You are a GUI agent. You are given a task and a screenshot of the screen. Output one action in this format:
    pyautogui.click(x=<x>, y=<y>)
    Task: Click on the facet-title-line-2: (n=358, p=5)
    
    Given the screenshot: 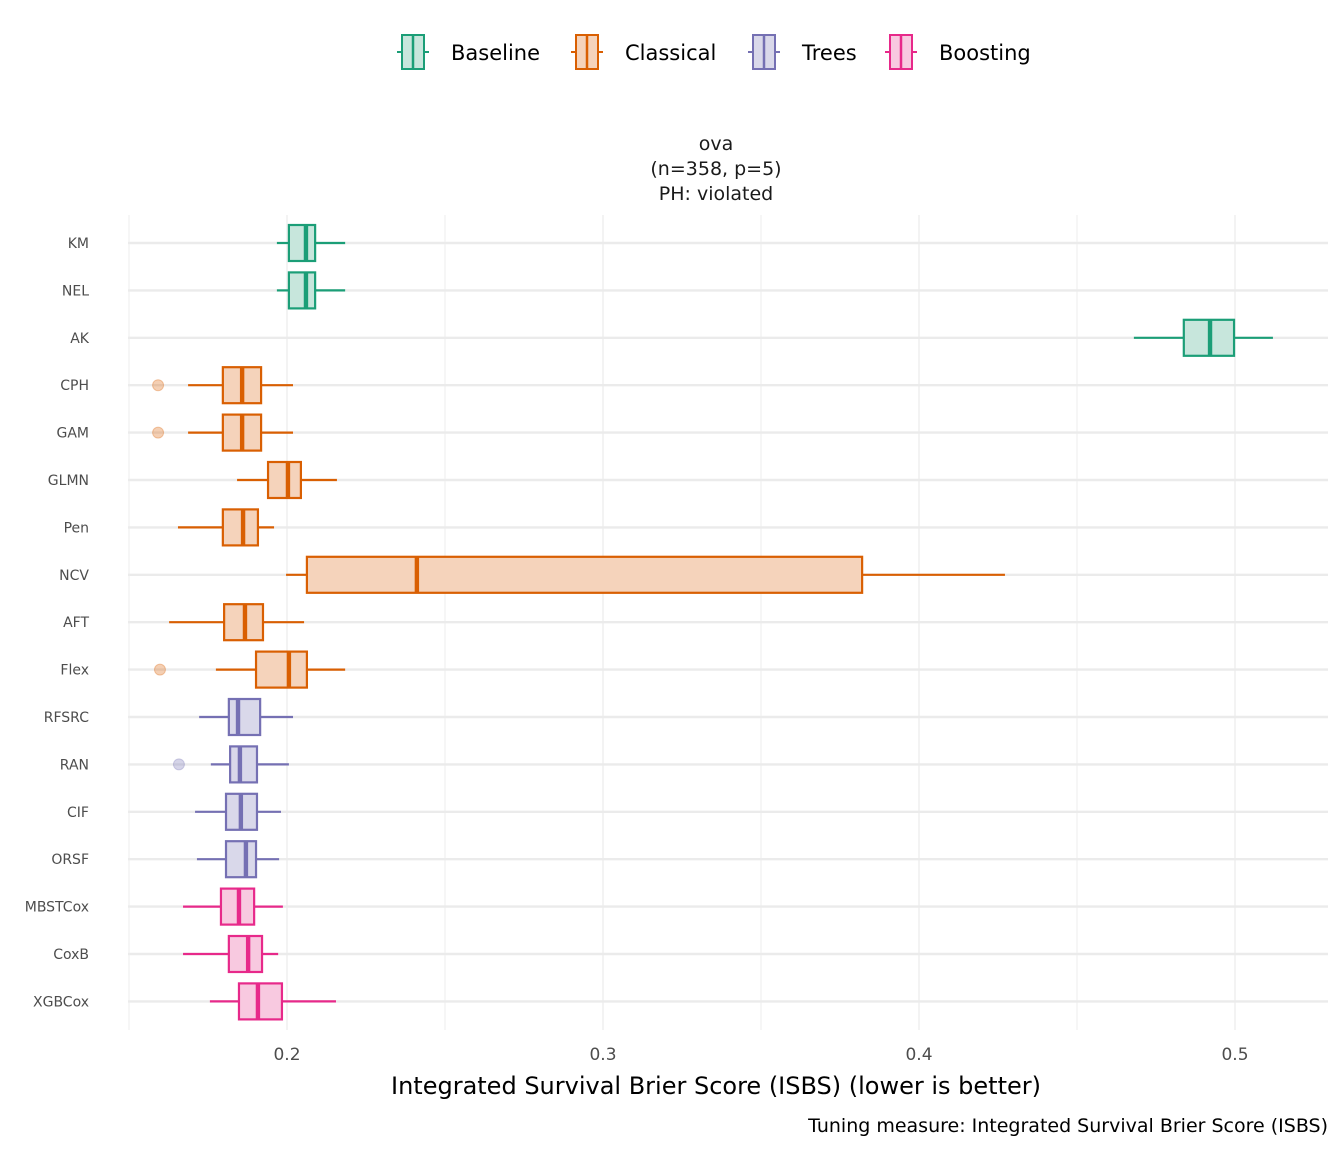 What is the action you would take?
    pyautogui.click(x=715, y=169)
    